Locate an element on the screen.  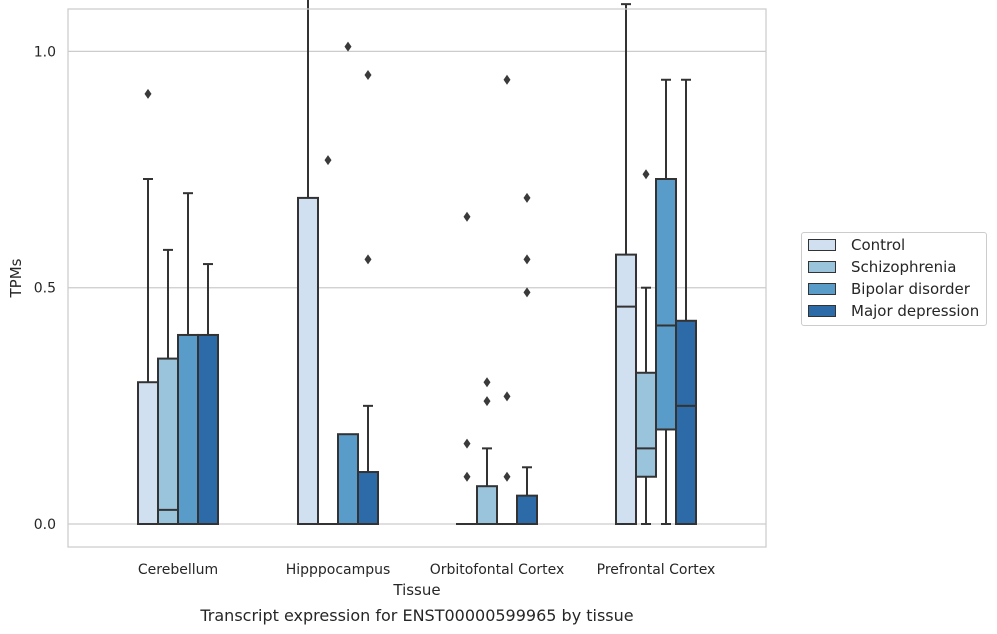
box-major-depression-hipppocampus is located at coordinates (368, 298).